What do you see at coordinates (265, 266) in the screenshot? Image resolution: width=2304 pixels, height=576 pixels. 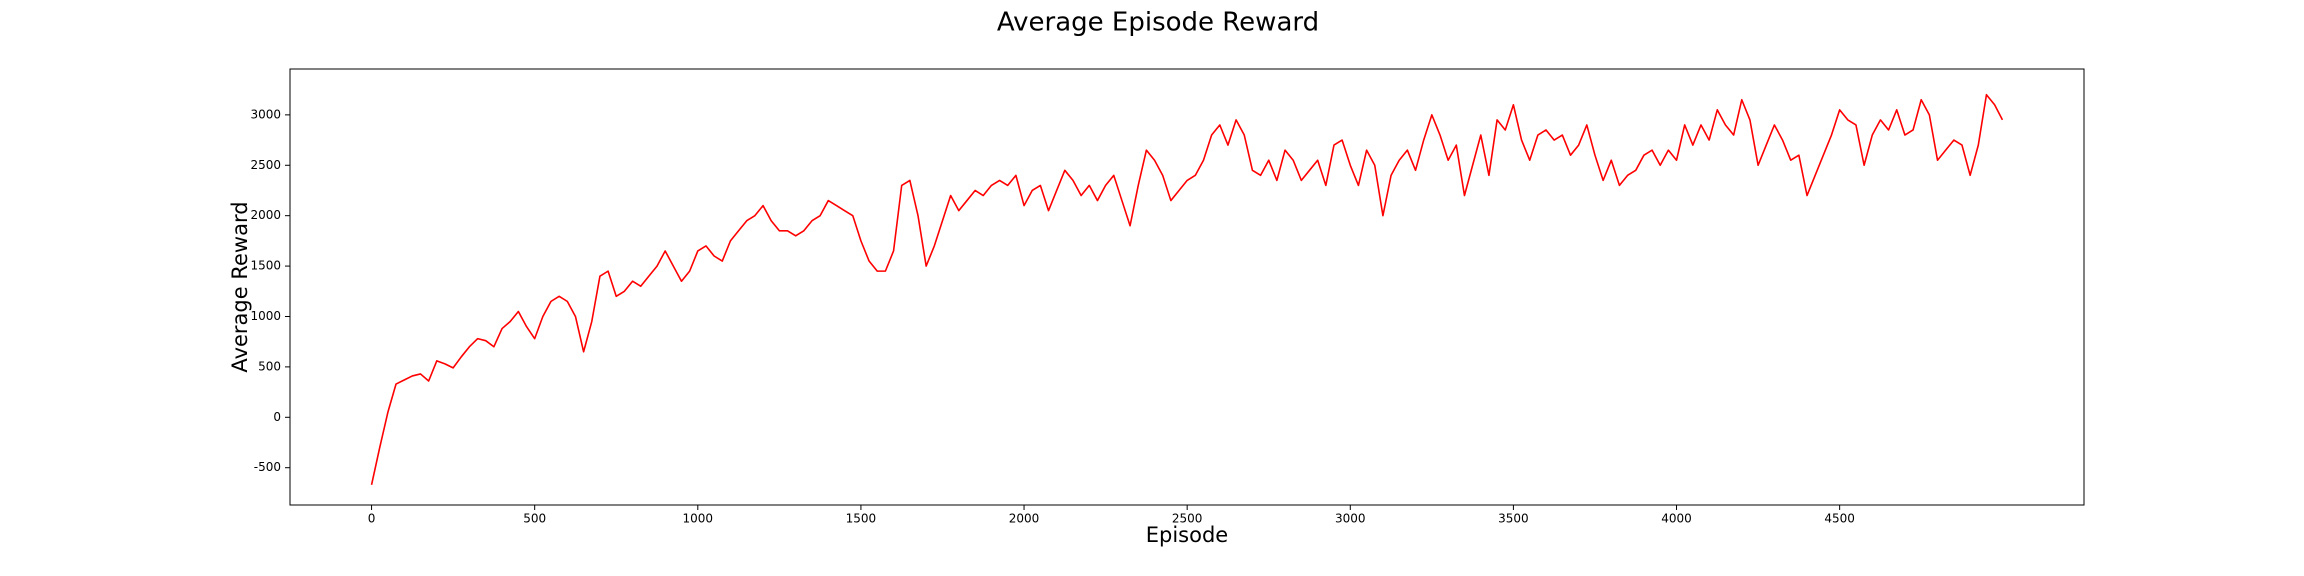 I see `y-tick-label: 1500` at bounding box center [265, 266].